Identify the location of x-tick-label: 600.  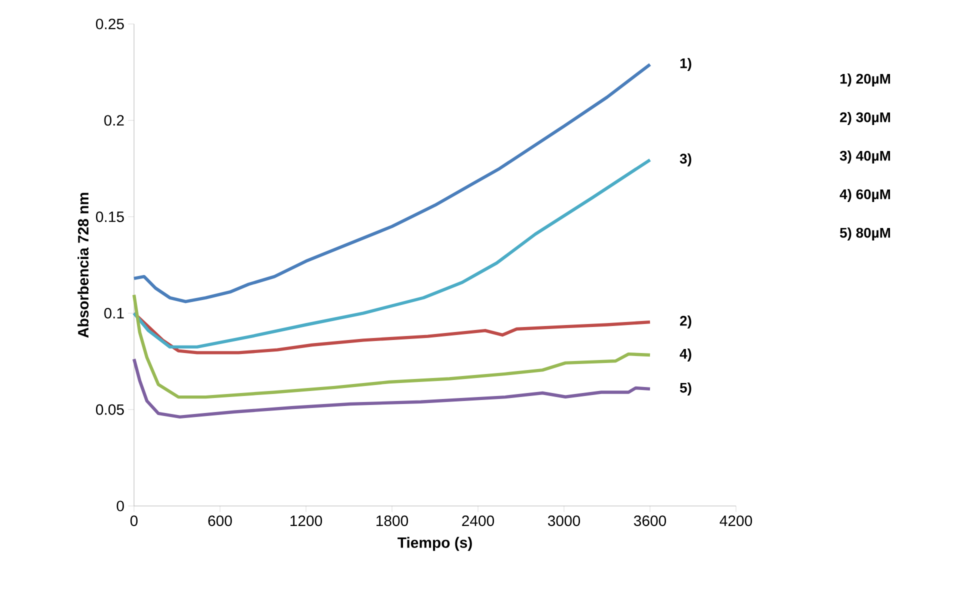
(220, 521).